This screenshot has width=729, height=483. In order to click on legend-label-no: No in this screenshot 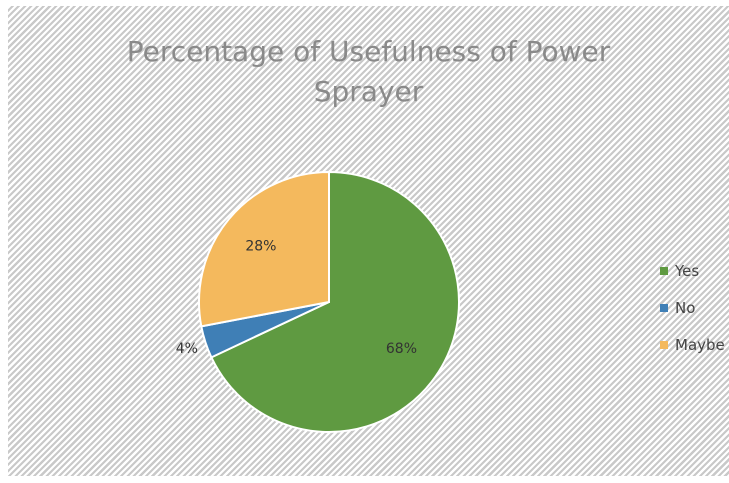, I will do `click(685, 307)`.